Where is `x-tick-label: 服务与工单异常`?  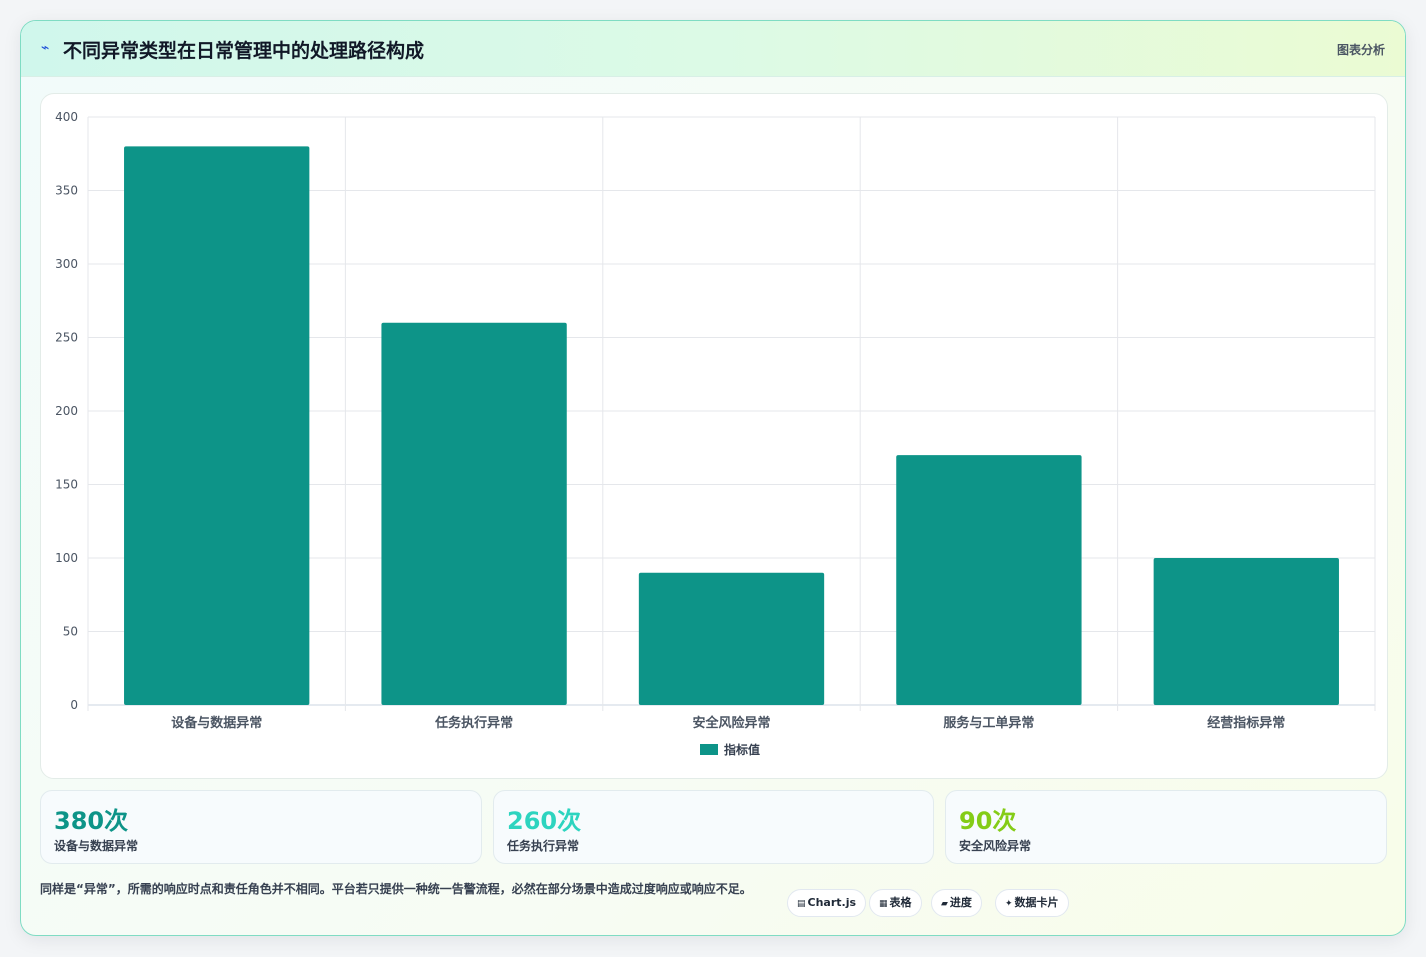 x-tick-label: 服务与工单异常 is located at coordinates (988, 723).